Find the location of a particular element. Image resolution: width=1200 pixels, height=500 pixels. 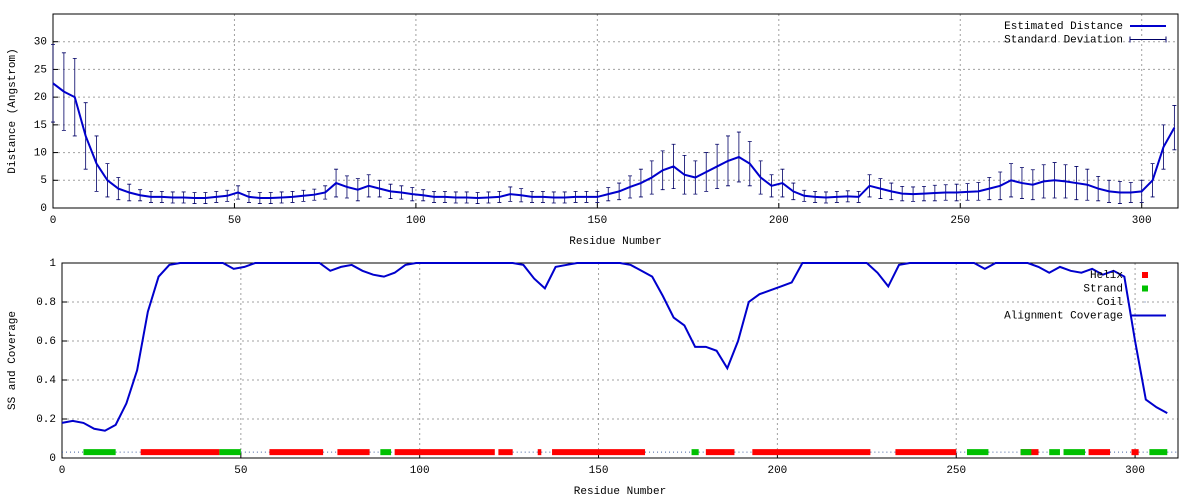

y-tick-label: 30 is located at coordinates (40, 43).